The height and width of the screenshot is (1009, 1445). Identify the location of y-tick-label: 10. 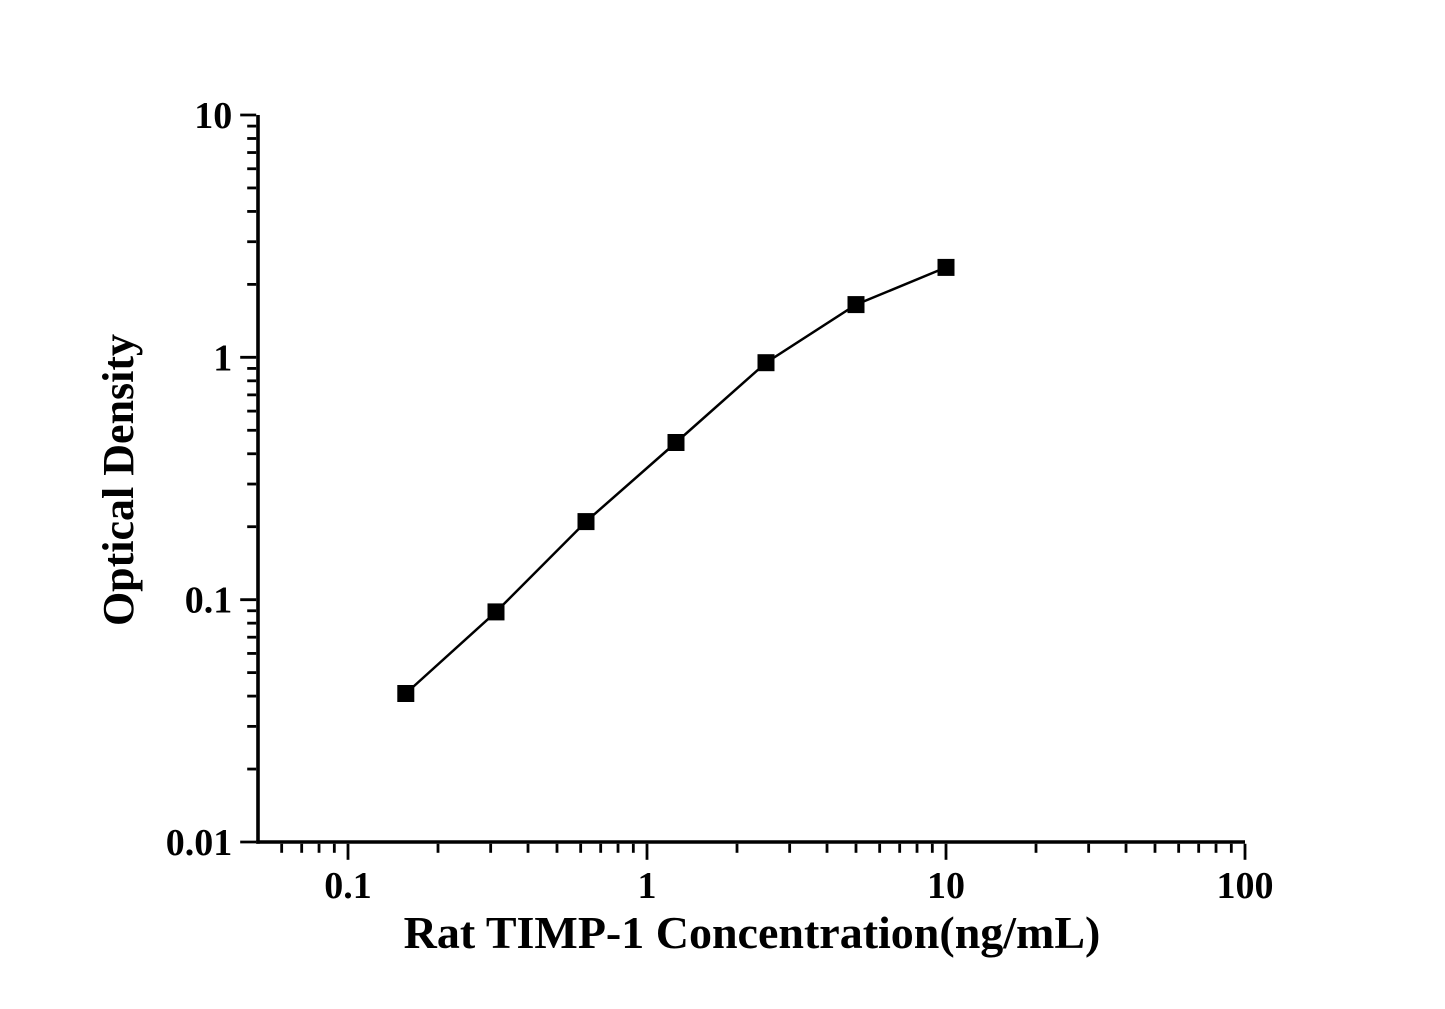
(213, 116).